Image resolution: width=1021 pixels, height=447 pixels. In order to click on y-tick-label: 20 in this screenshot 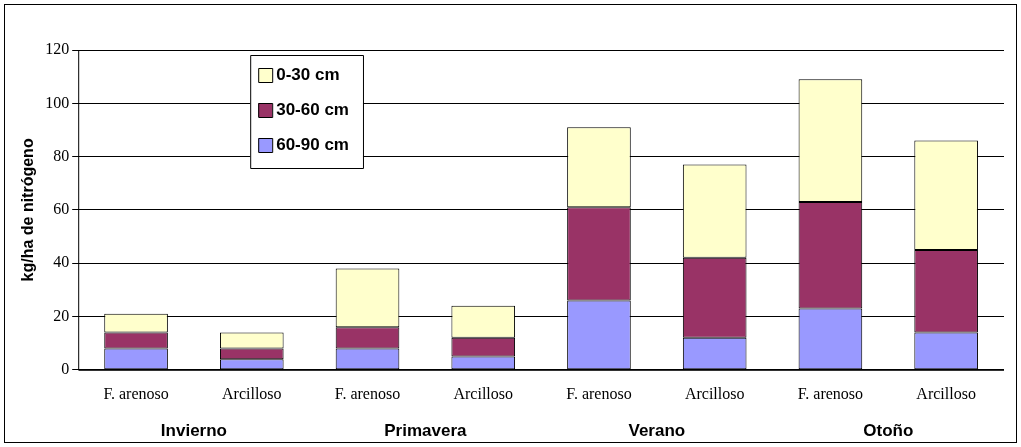, I will do `click(61, 315)`.